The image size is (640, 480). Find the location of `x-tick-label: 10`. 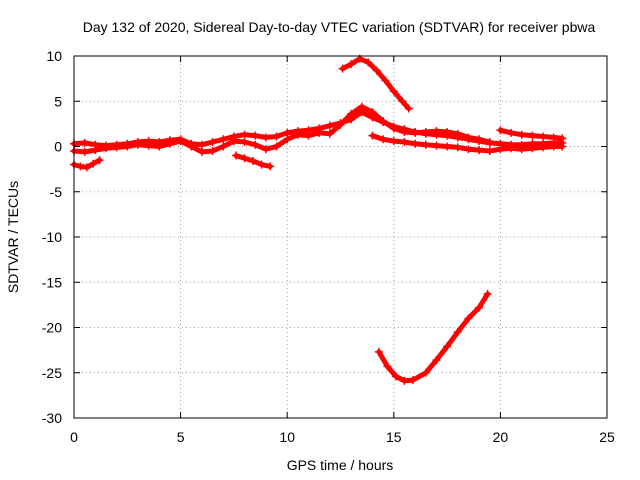

x-tick-label: 10 is located at coordinates (287, 437).